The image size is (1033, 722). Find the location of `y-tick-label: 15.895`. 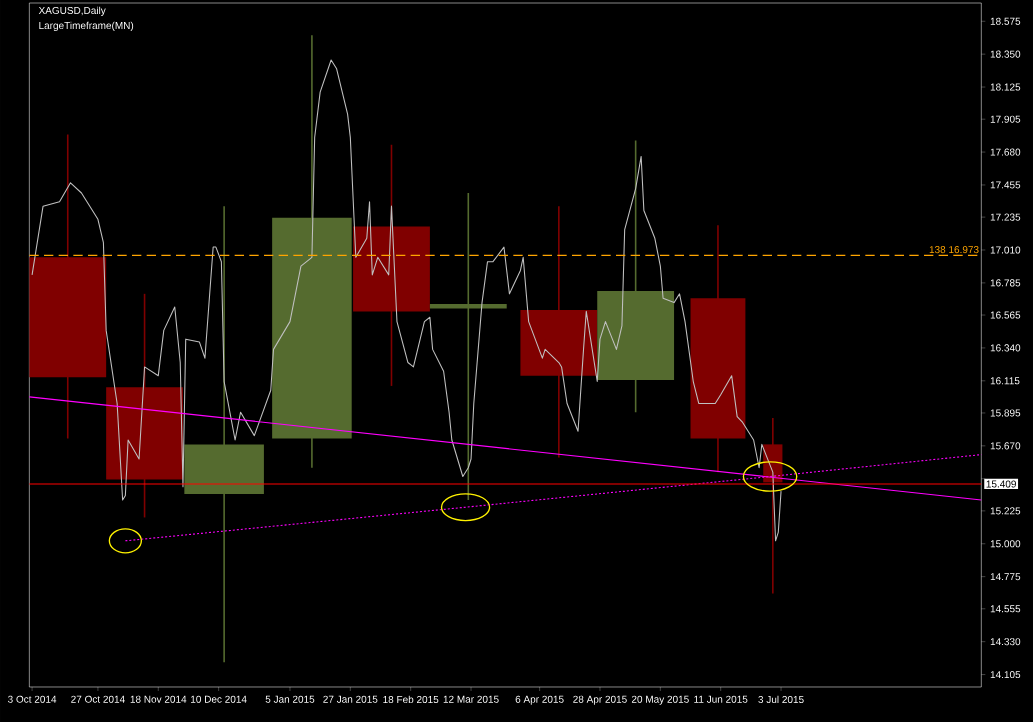

y-tick-label: 15.895 is located at coordinates (1005, 413).